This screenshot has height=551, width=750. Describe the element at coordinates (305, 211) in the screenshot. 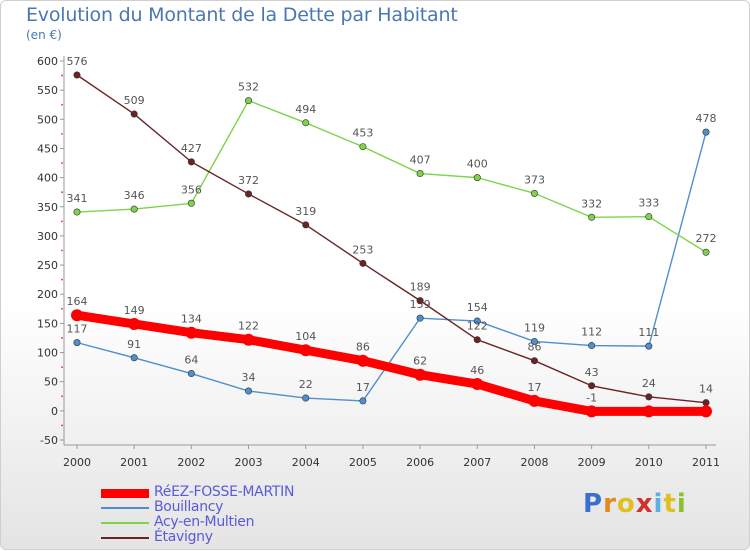

I see `data-label: 319` at that location.